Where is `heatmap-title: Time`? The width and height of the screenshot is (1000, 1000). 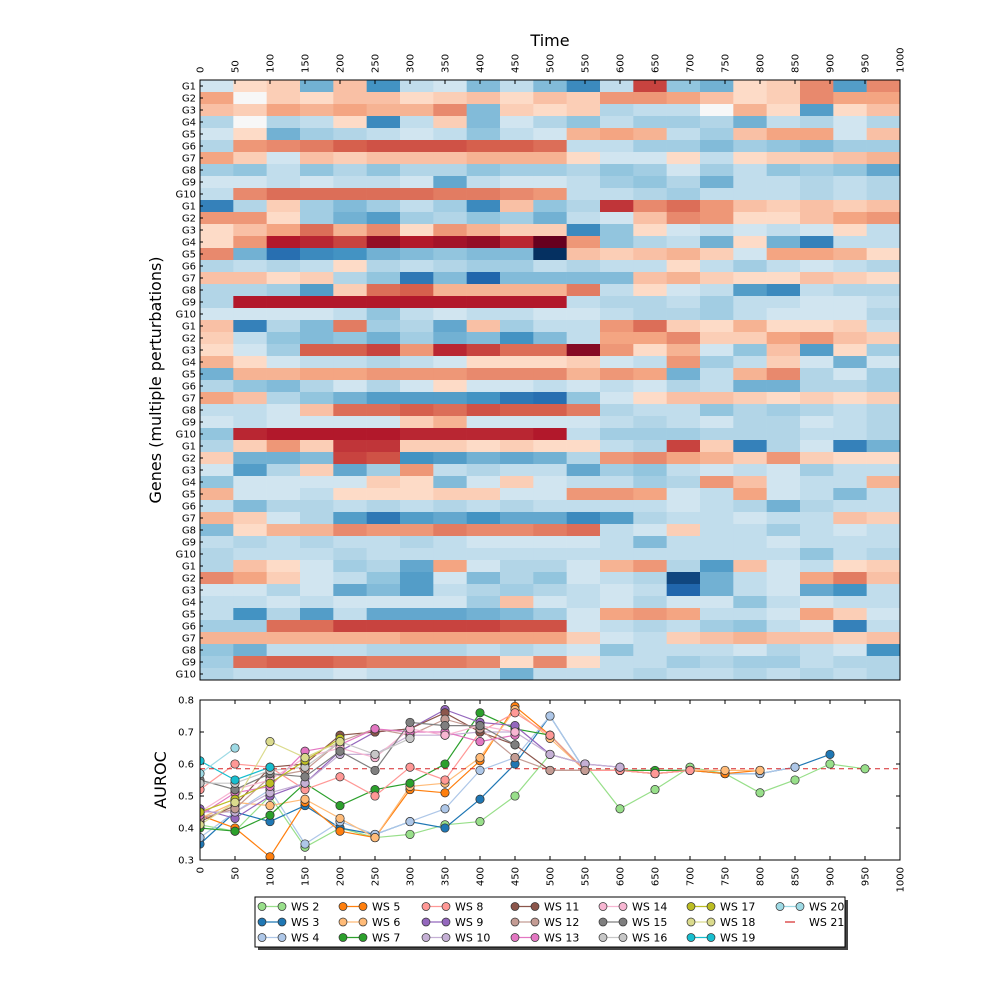
heatmap-title: Time is located at coordinates (549, 40).